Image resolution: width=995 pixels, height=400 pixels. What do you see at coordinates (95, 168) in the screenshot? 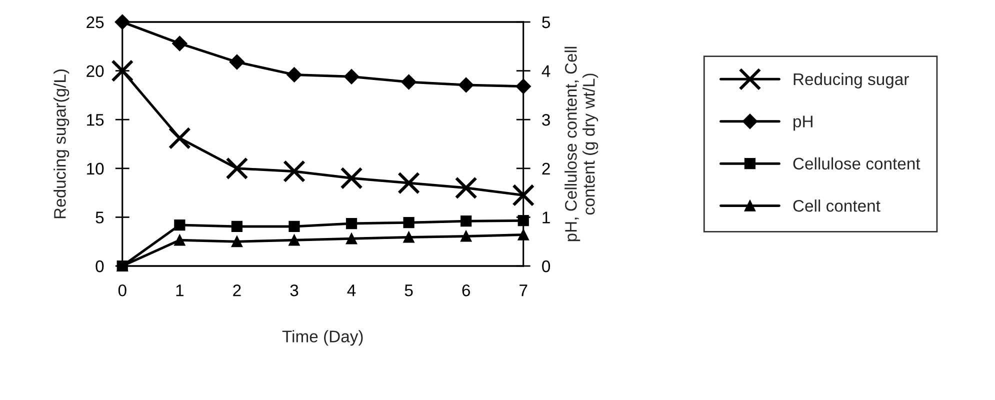
I see `y-tick-label: 10` at bounding box center [95, 168].